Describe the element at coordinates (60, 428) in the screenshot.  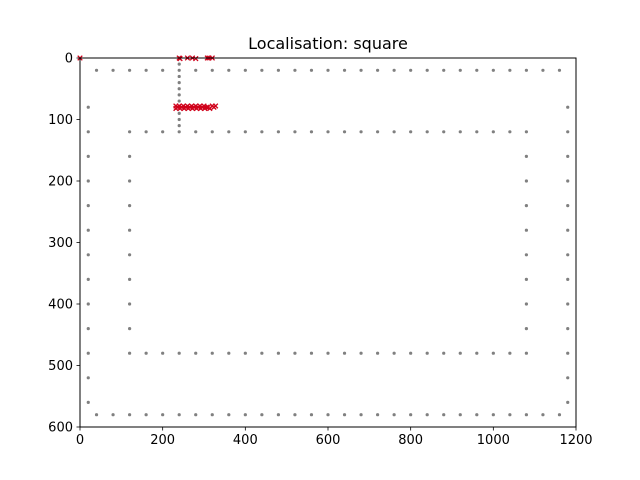
I see `y-tick-label: 600` at that location.